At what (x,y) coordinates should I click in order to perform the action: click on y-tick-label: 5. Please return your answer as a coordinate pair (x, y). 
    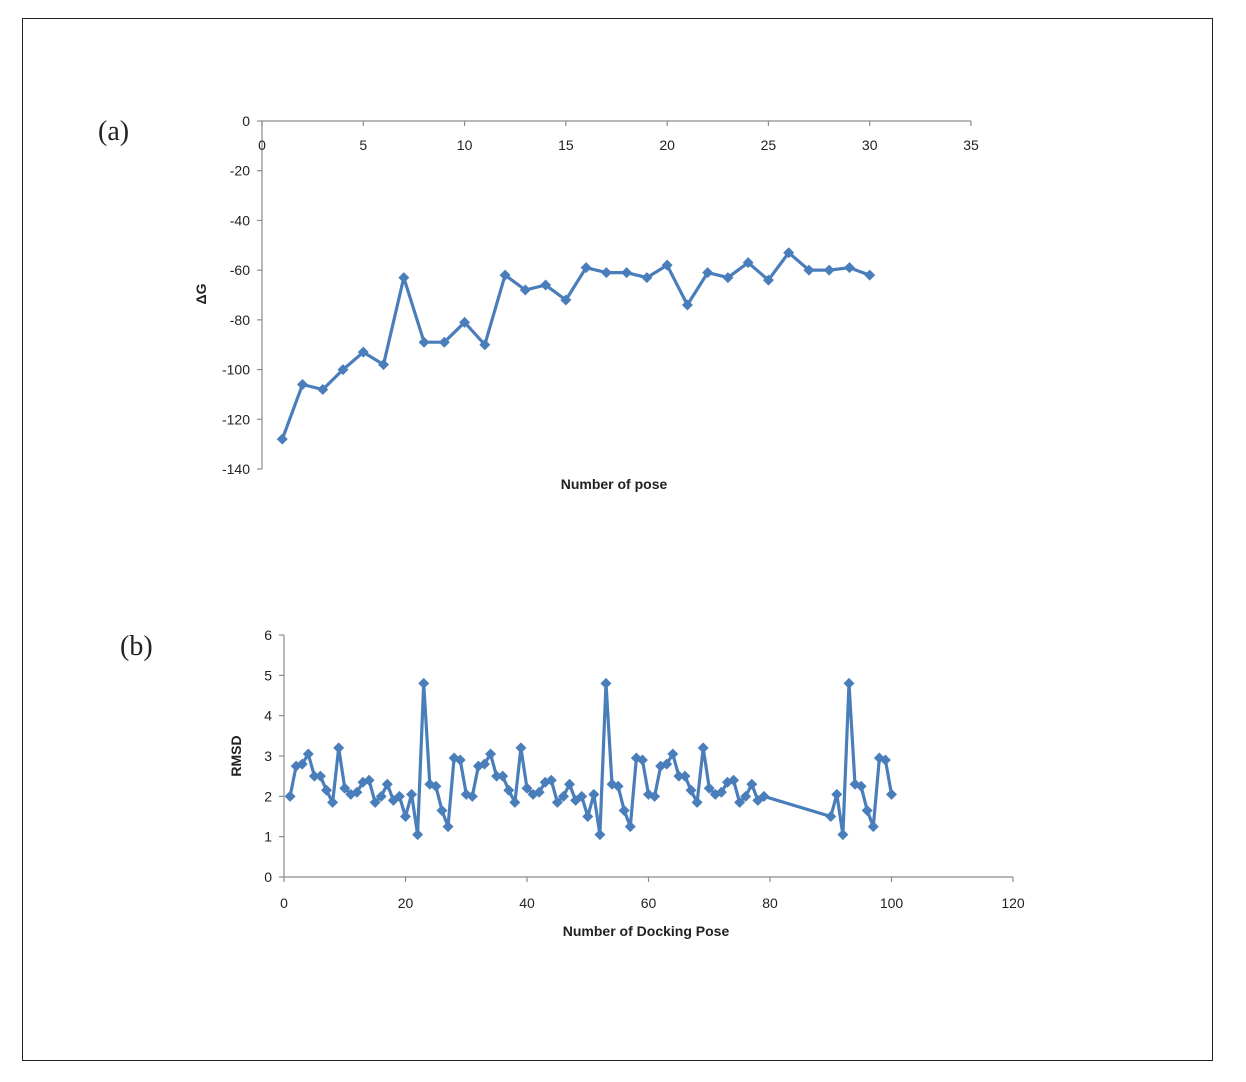
    Looking at the image, I should click on (268, 675).